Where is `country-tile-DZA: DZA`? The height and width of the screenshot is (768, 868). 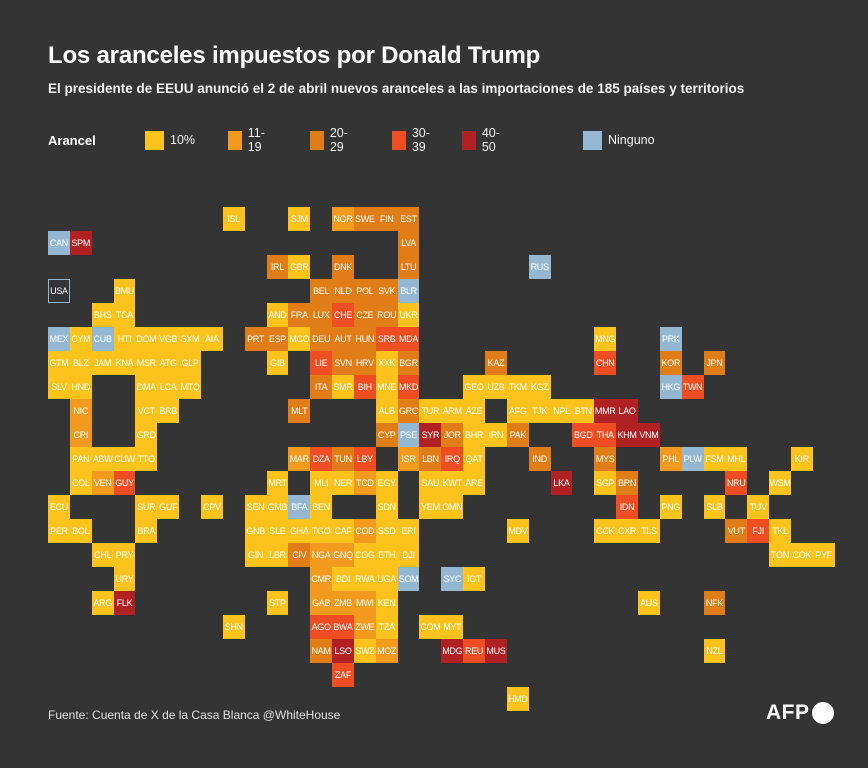
country-tile-DZA: DZA is located at coordinates (321, 459).